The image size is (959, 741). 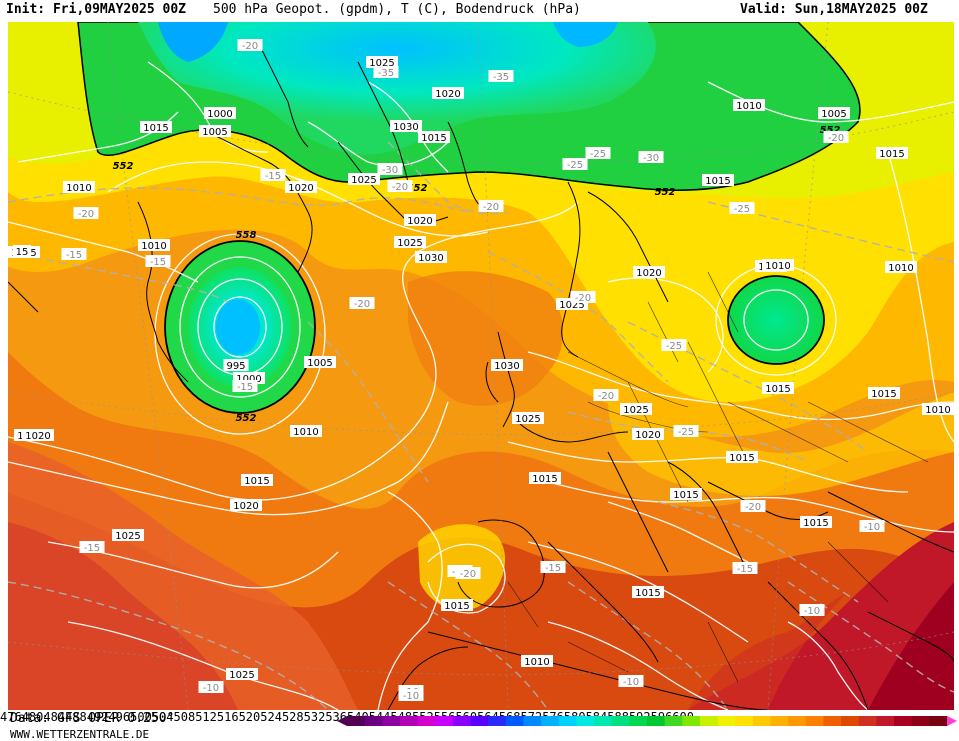 What do you see at coordinates (162, 717) in the screenshot?
I see `legend-tick: 504` at bounding box center [162, 717].